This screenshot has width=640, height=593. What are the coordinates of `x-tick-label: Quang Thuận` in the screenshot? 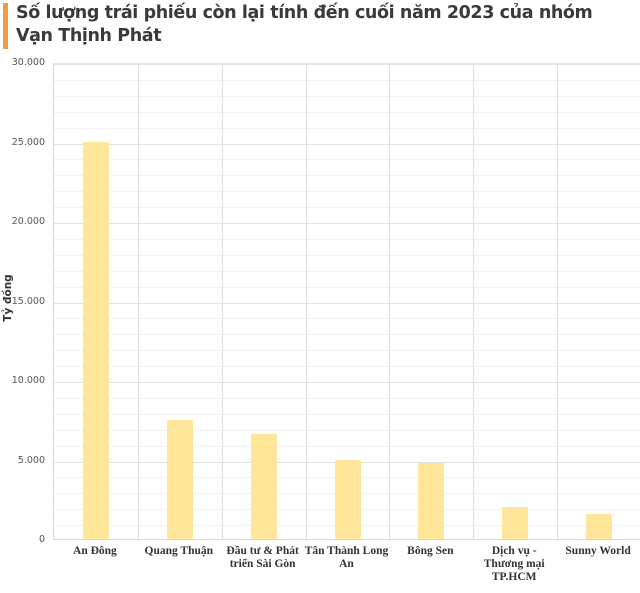 It's located at (179, 551).